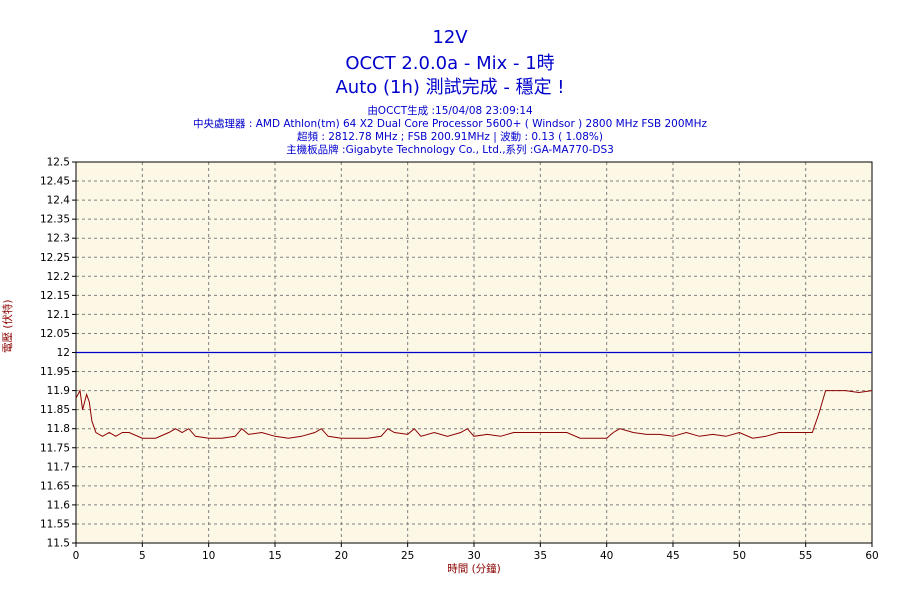 The height and width of the screenshot is (600, 900). Describe the element at coordinates (474, 568) in the screenshot. I see `x-axis-title: 時間 (分鐘)` at that location.